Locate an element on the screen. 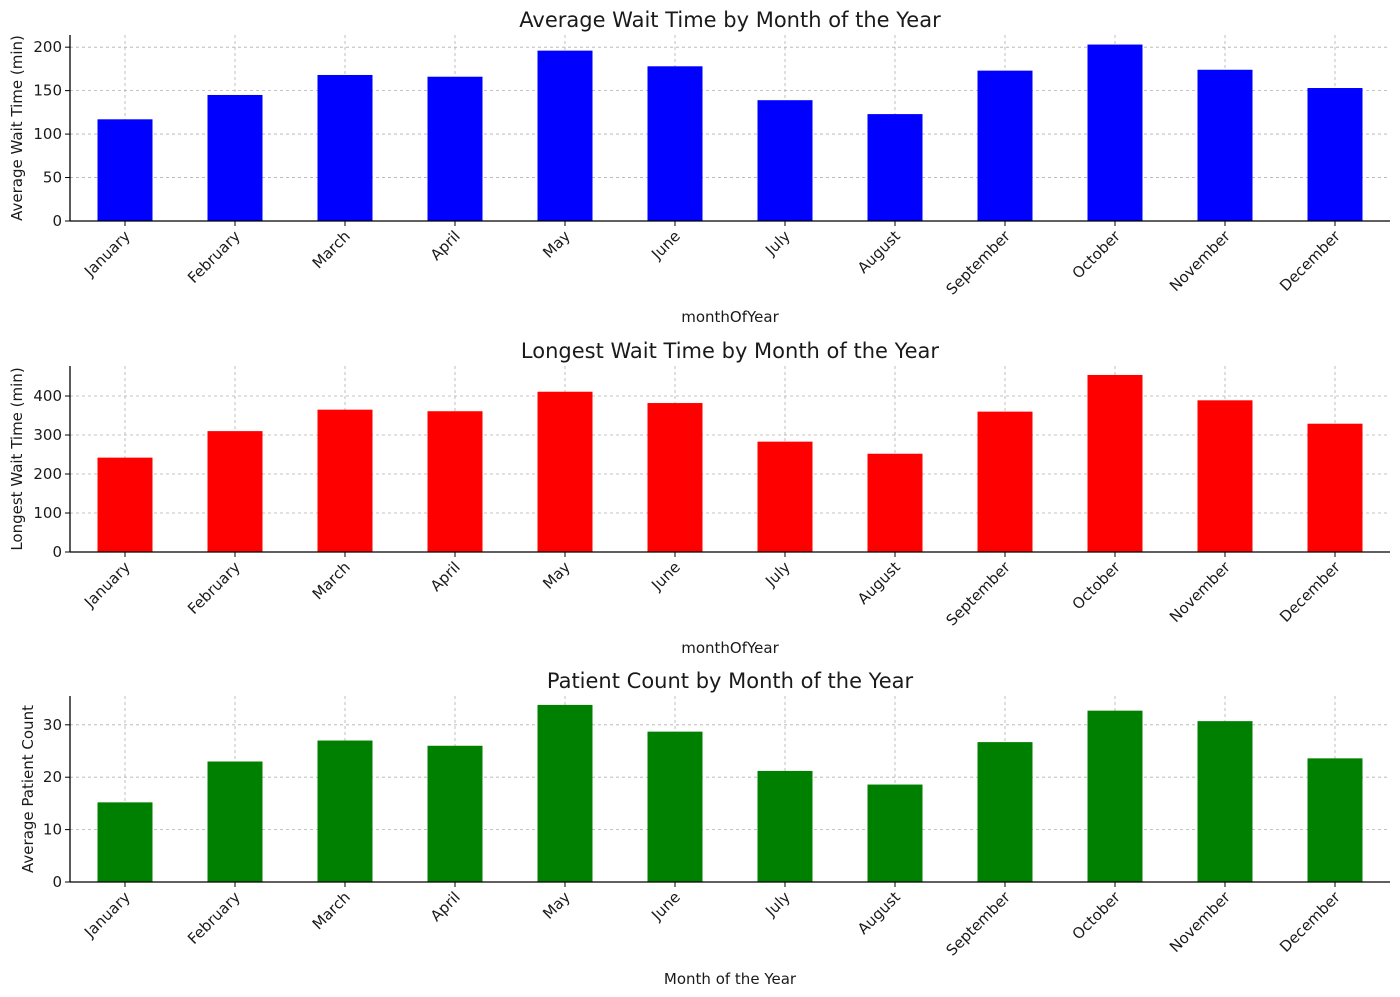  y-axis-label: Average Wait Time (min) is located at coordinates (17, 128).